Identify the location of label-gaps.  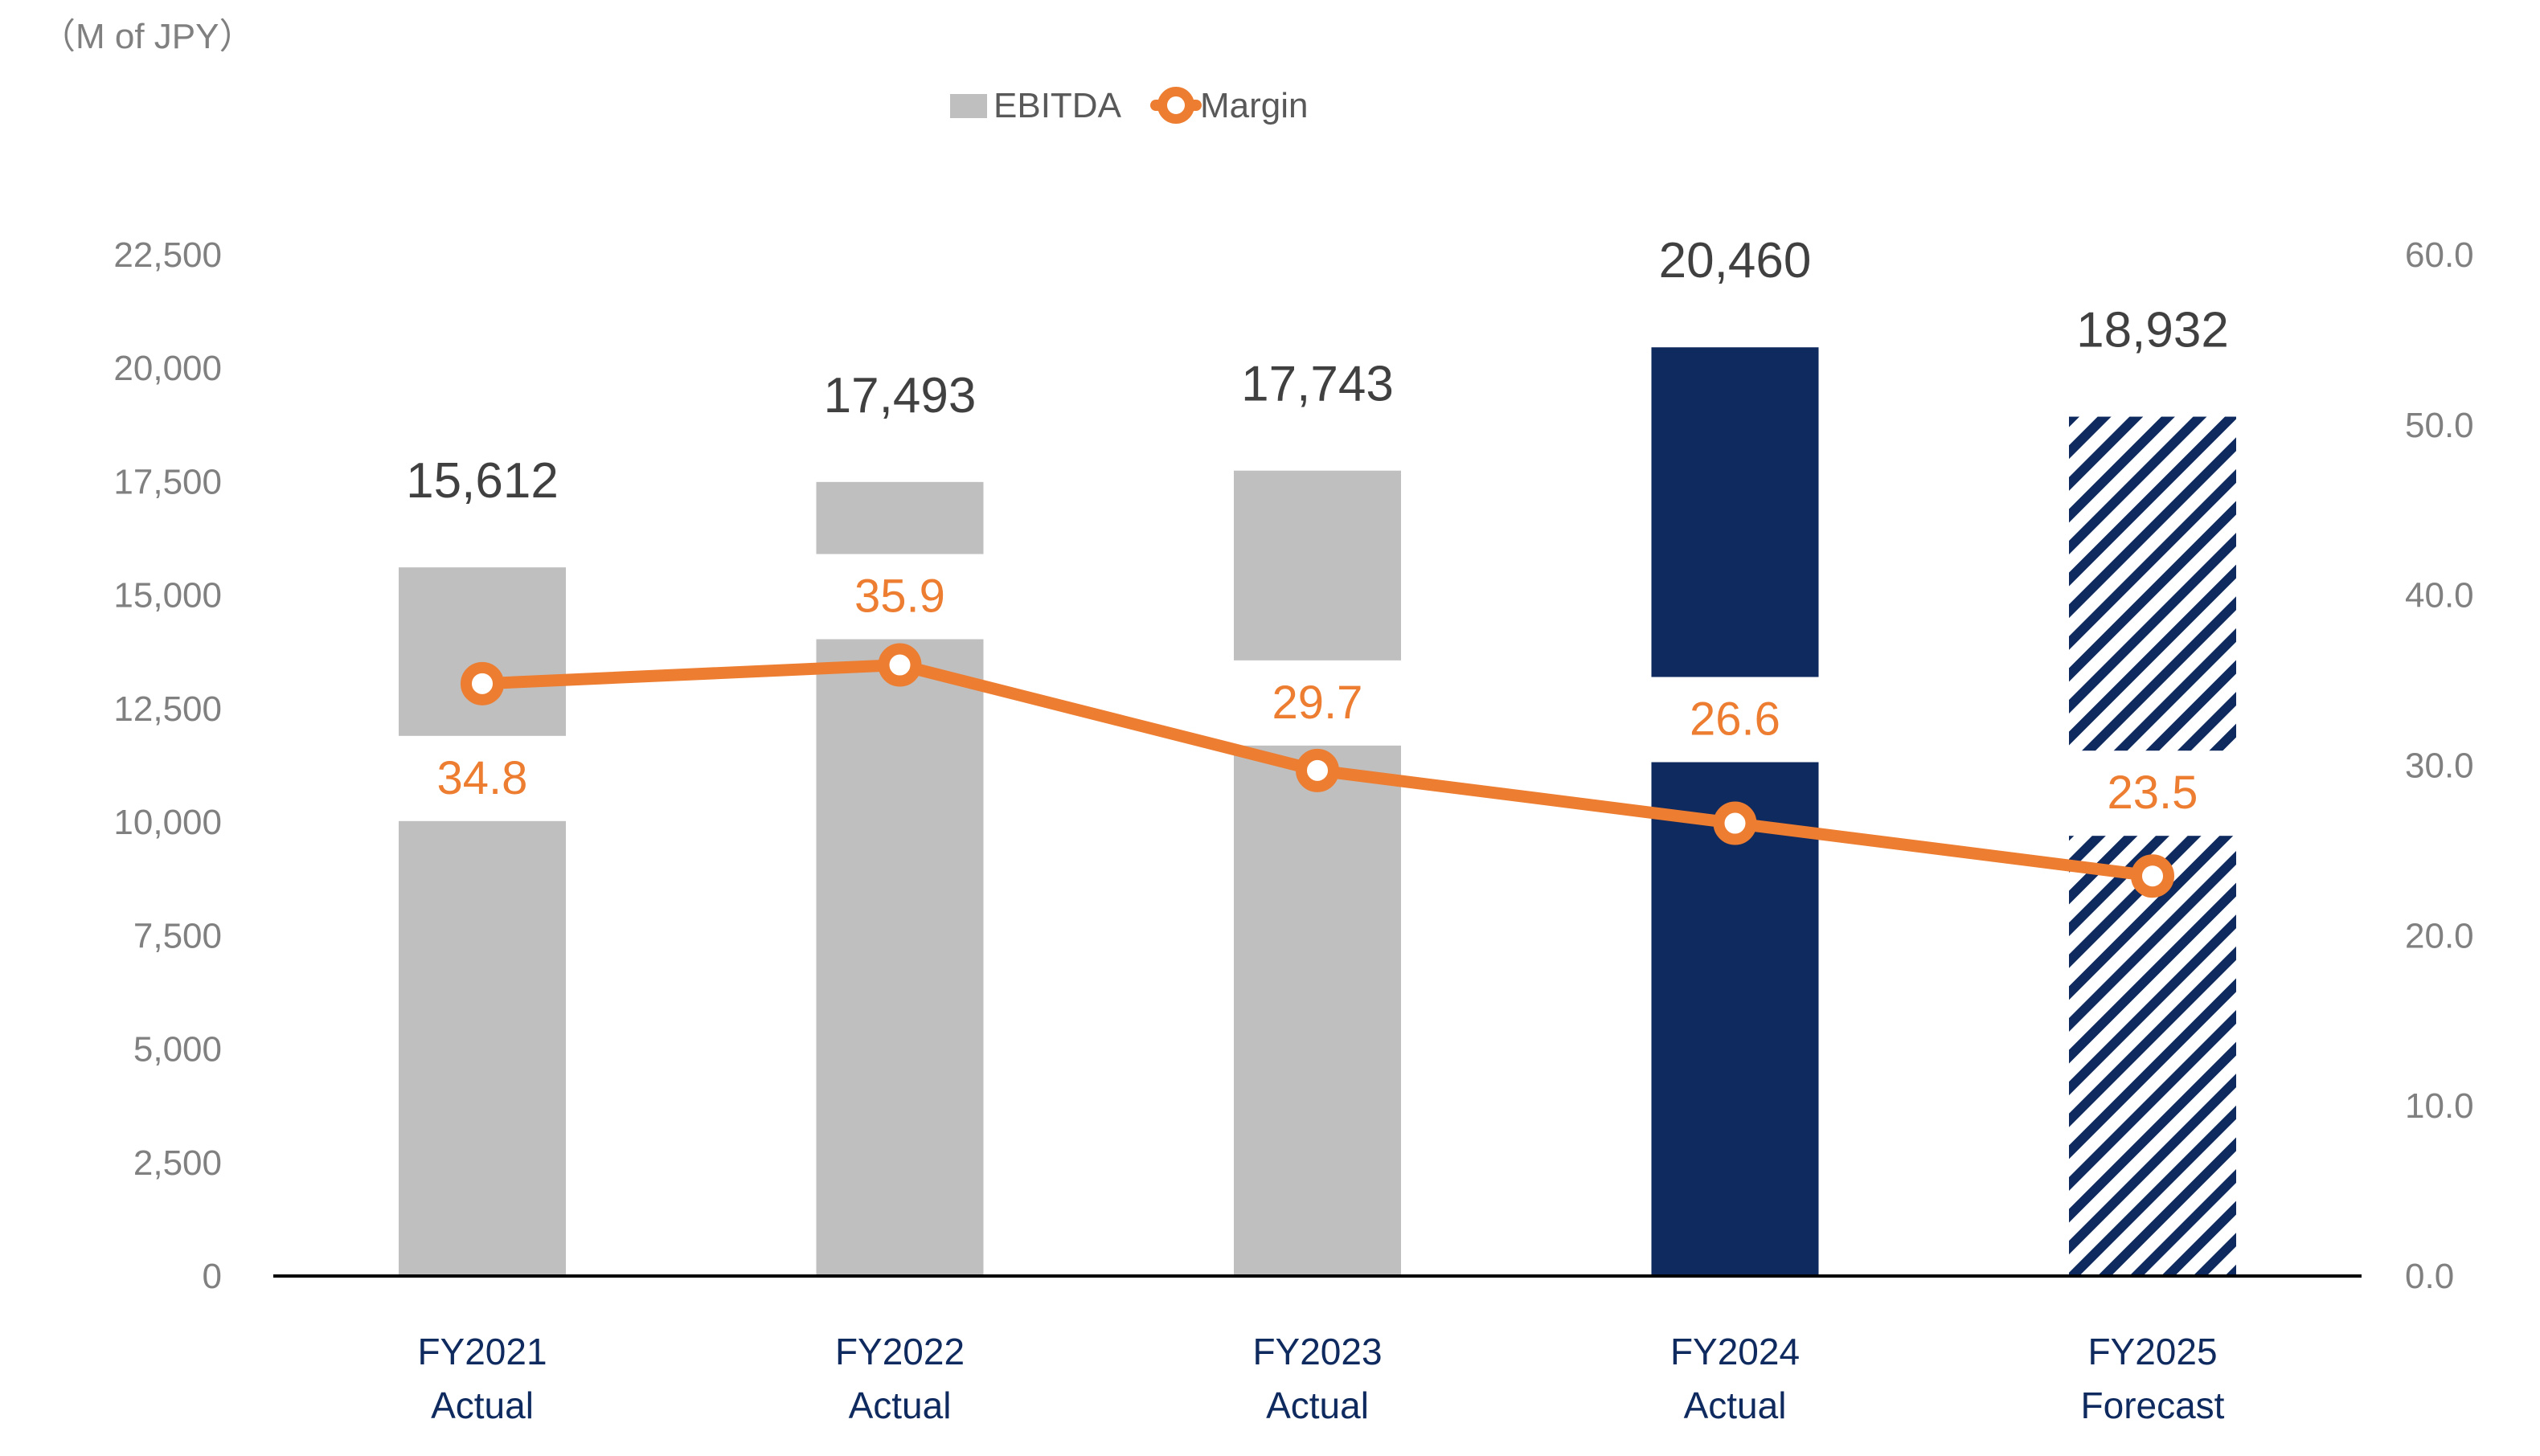
(1317, 695).